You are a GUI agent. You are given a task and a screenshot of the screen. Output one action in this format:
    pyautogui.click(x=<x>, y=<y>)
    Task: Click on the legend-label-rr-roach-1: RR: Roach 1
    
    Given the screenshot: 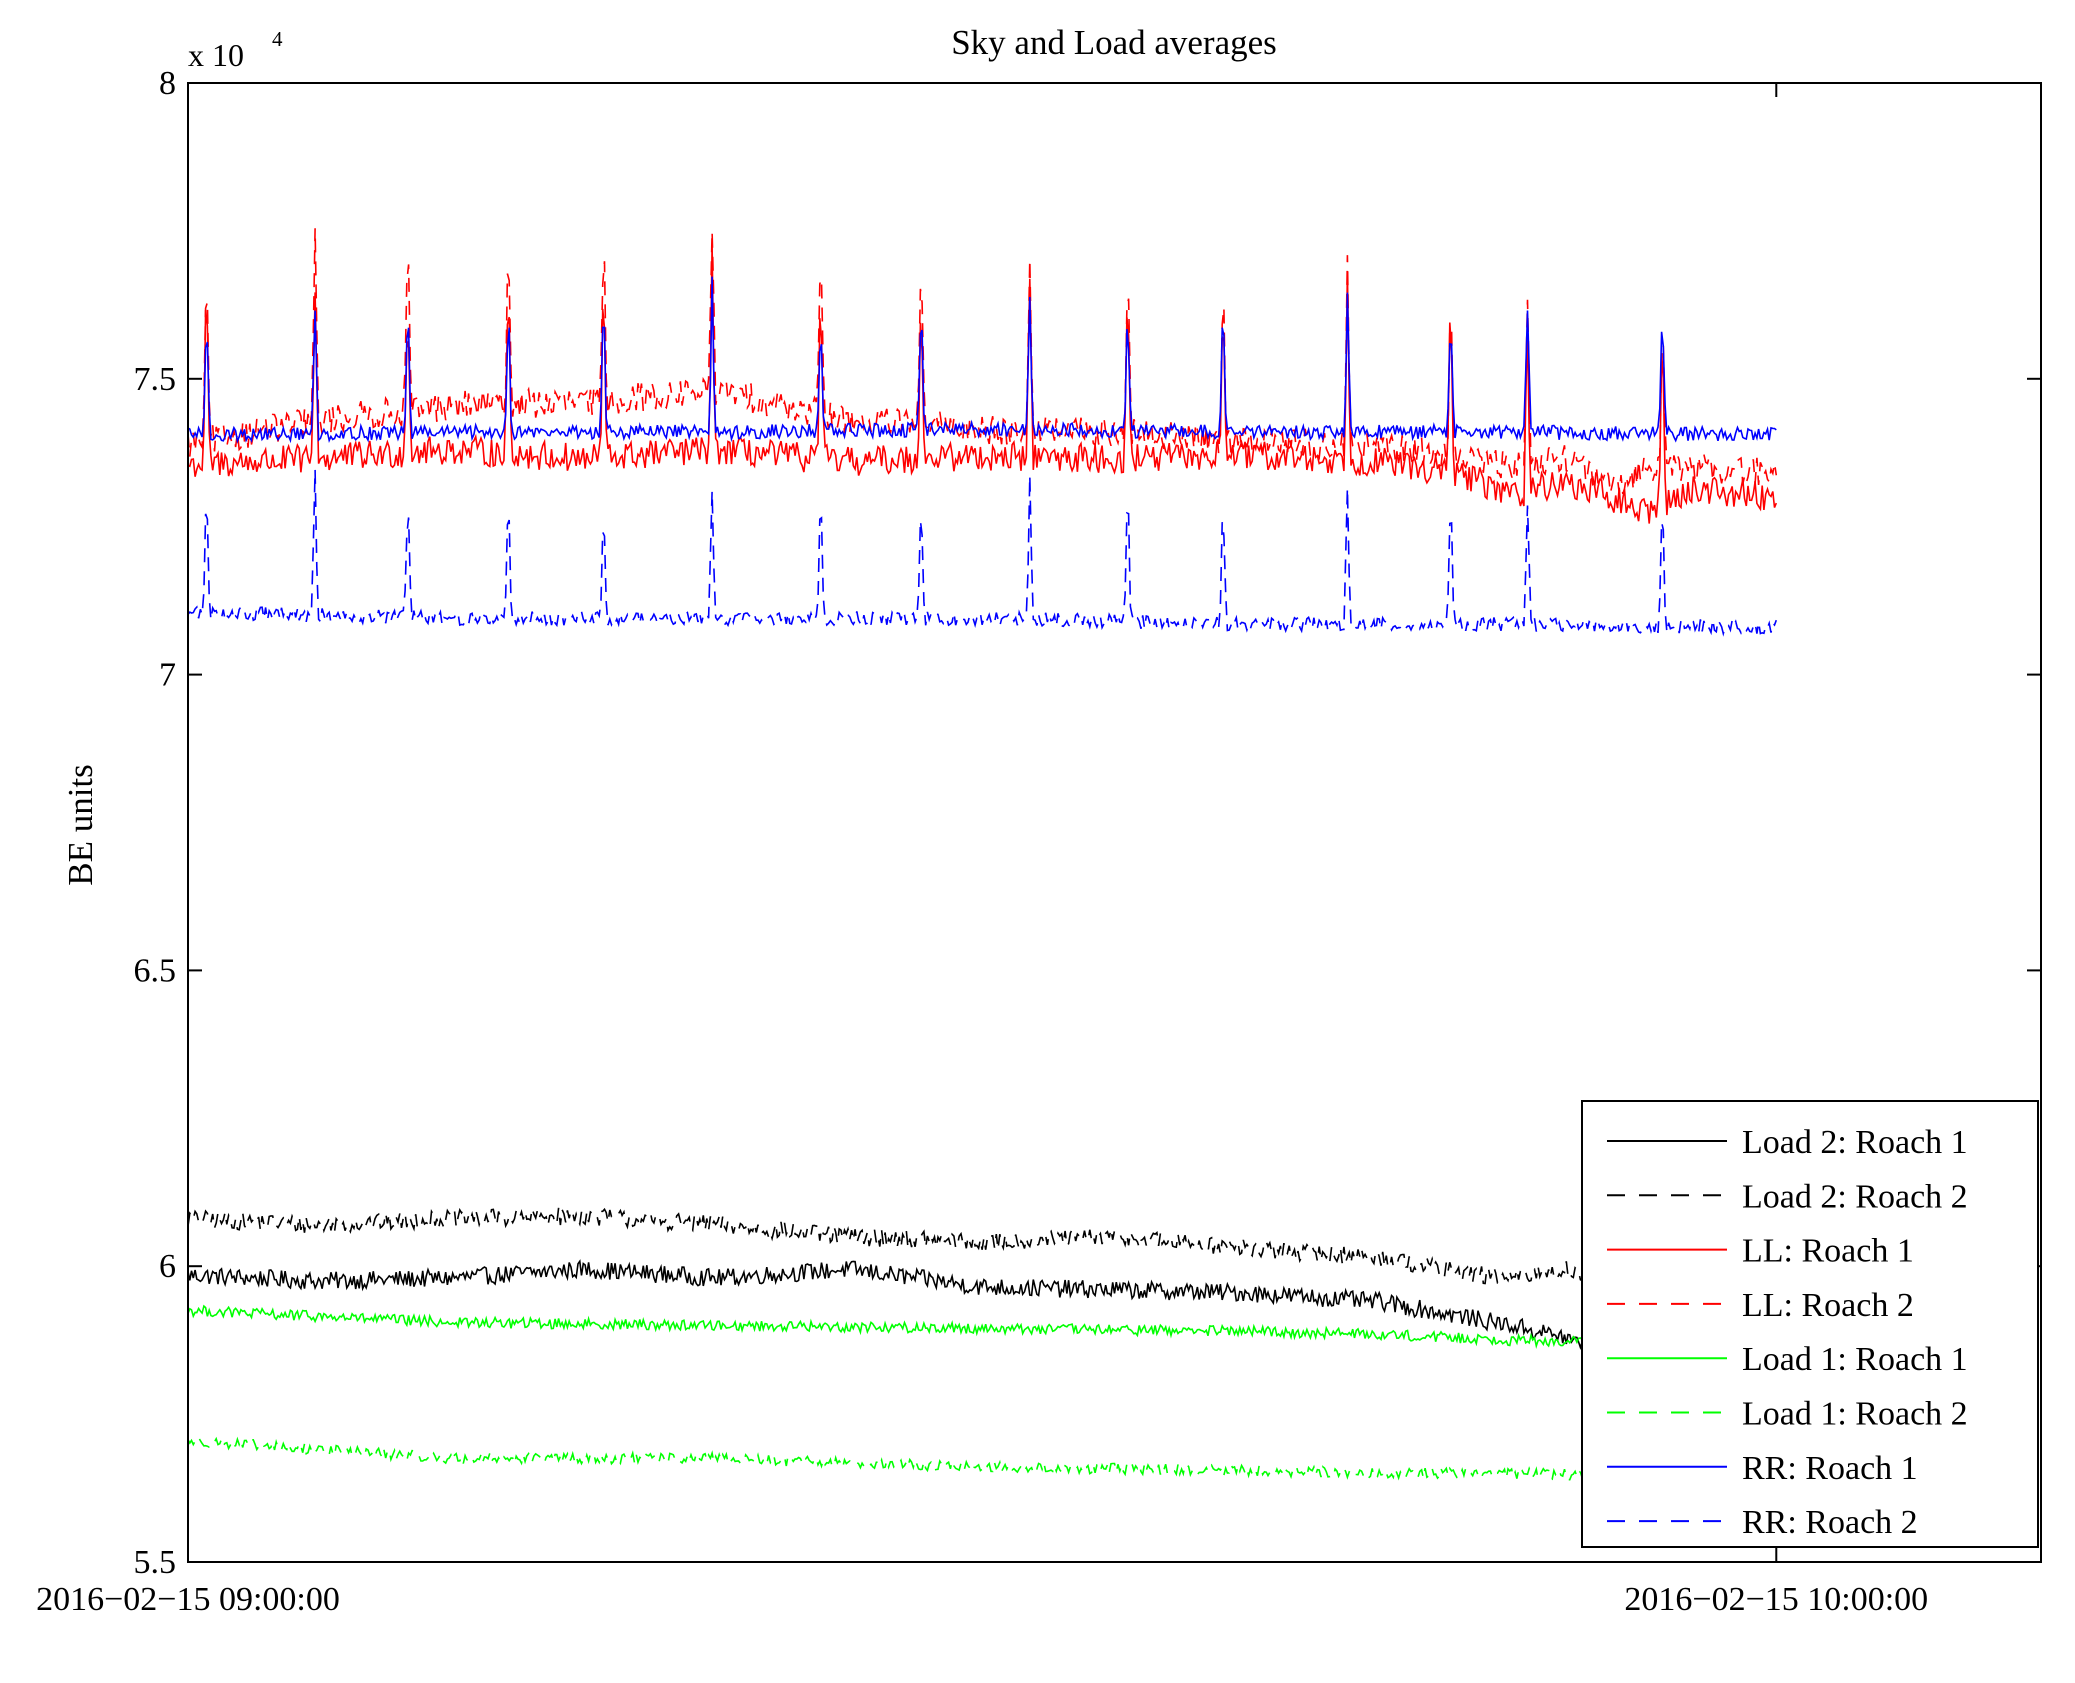 What is the action you would take?
    pyautogui.click(x=1830, y=1468)
    